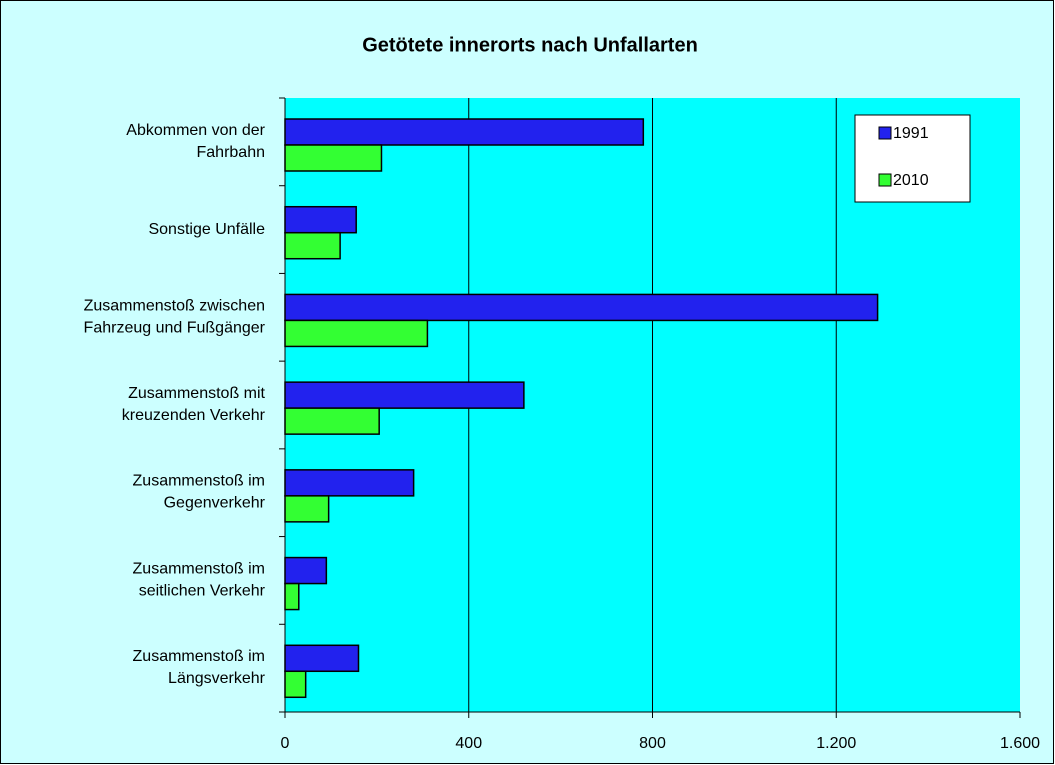 Image resolution: width=1055 pixels, height=765 pixels. What do you see at coordinates (206, 229) in the screenshot?
I see `y-tick-label: Sonstige Unfälle` at bounding box center [206, 229].